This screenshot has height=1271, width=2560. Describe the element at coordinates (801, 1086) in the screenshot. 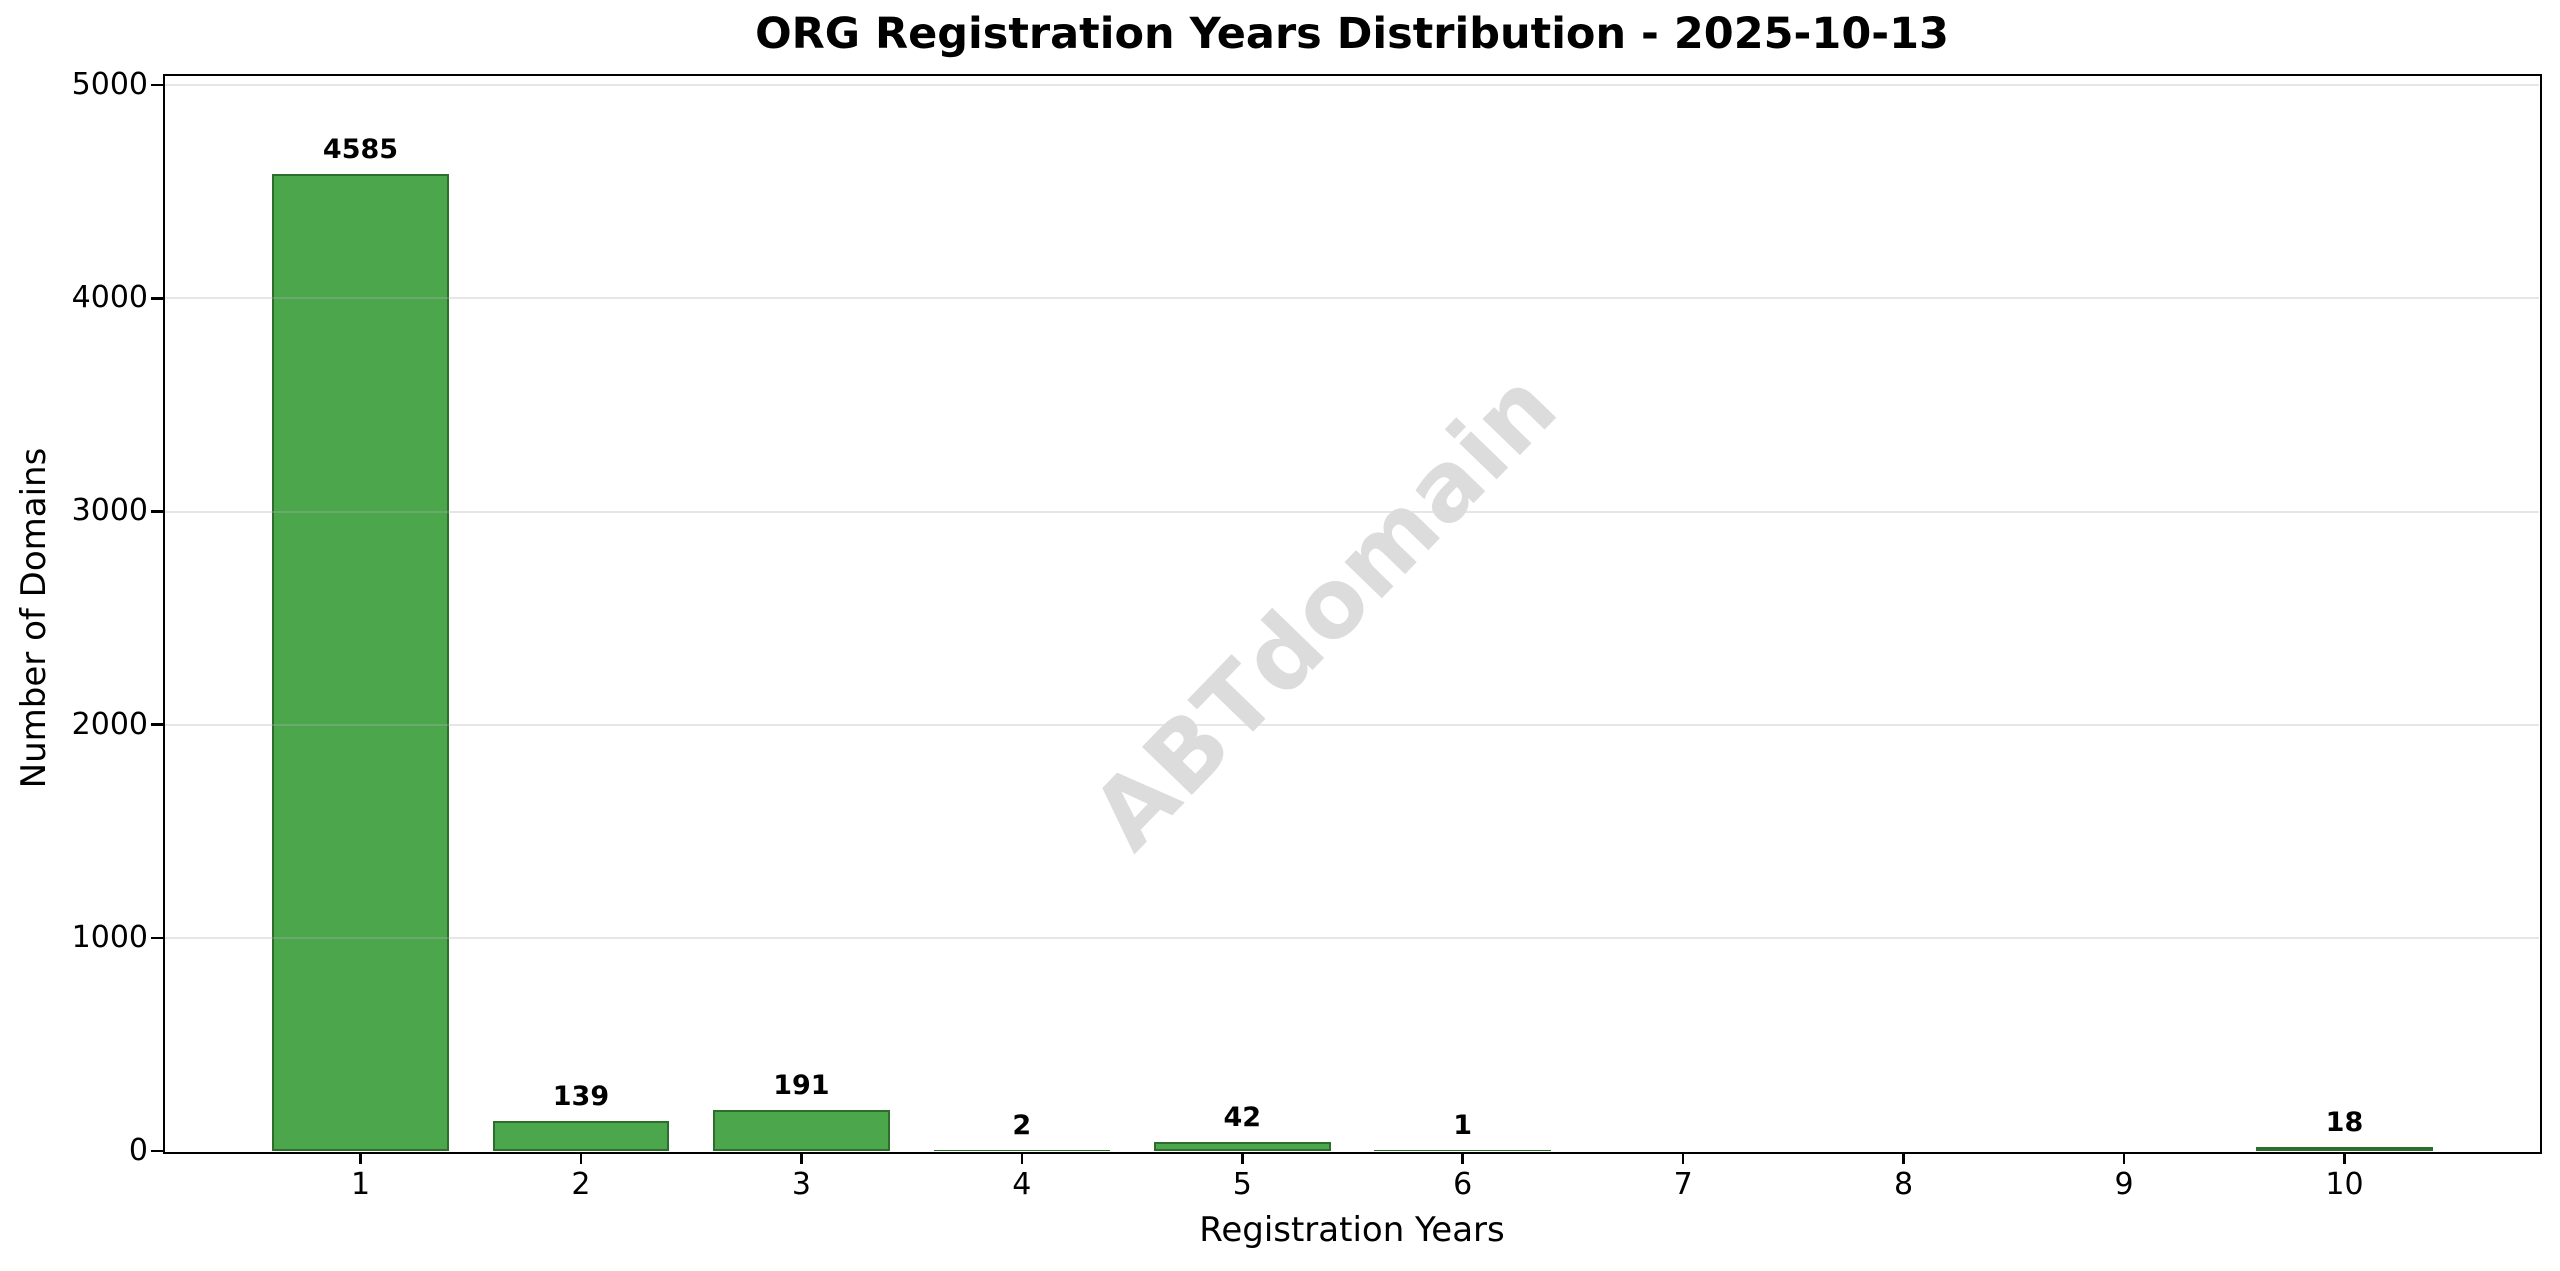

I see `bar-value-label: 191` at that location.